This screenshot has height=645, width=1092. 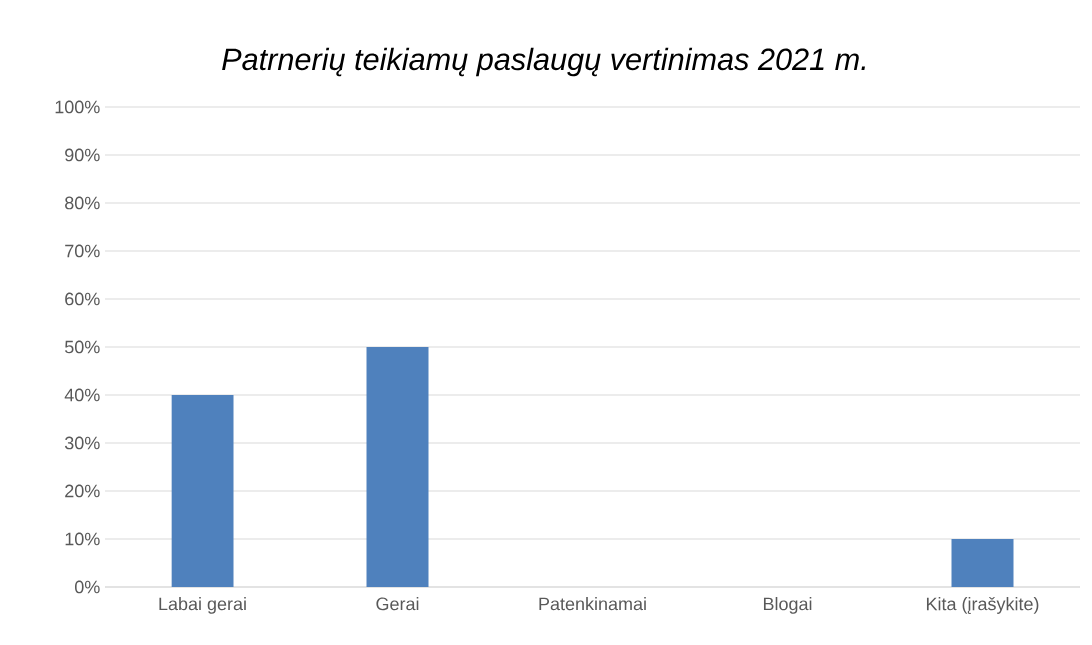 What do you see at coordinates (77, 107) in the screenshot?
I see `y-tick-label: 100%` at bounding box center [77, 107].